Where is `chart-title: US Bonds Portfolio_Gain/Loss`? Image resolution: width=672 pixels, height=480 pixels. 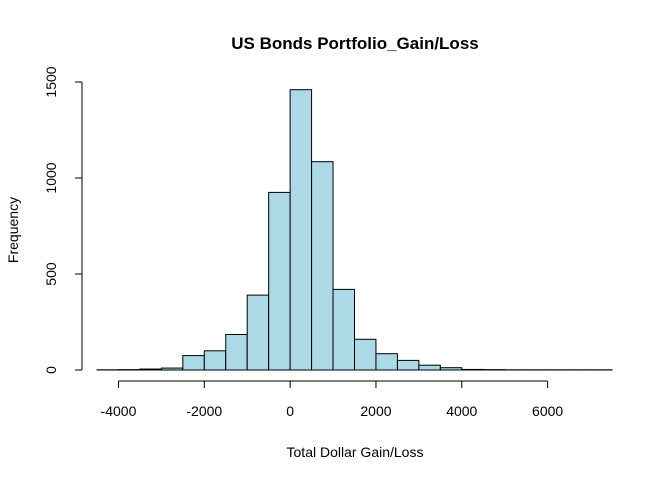 chart-title: US Bonds Portfolio_Gain/Loss is located at coordinates (354, 43).